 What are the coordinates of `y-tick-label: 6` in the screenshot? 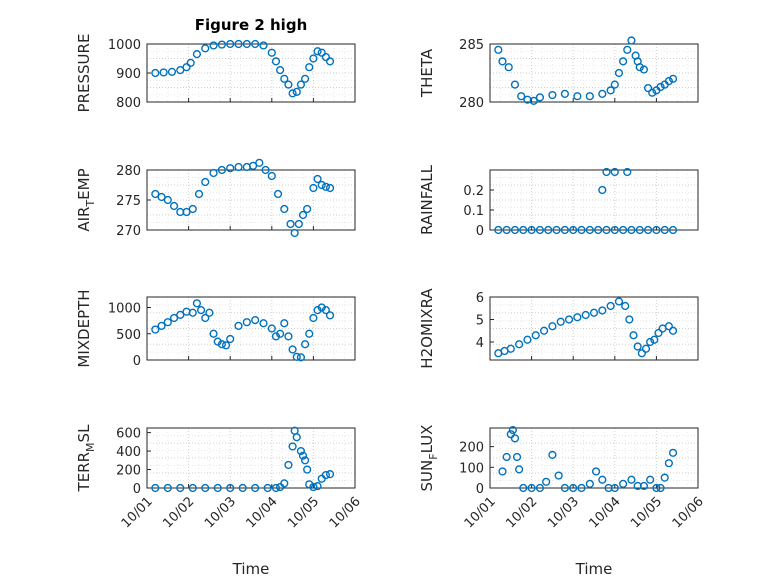 It's located at (480, 298).